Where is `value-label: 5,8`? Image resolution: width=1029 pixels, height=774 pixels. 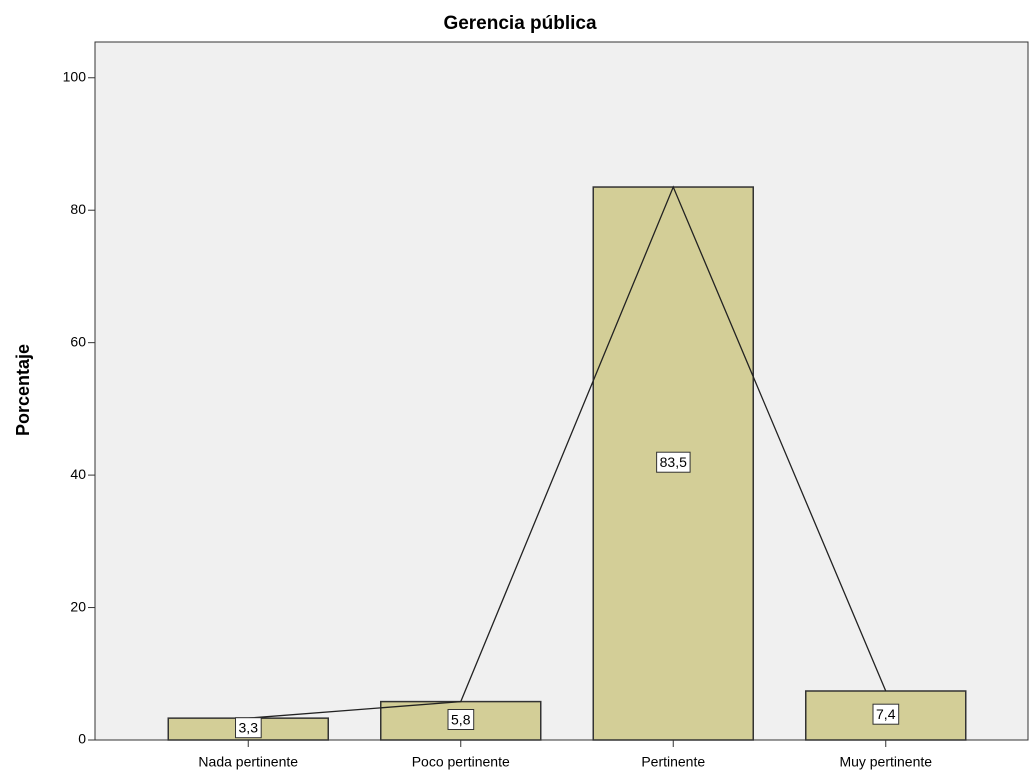
value-label: 5,8 is located at coordinates (461, 719).